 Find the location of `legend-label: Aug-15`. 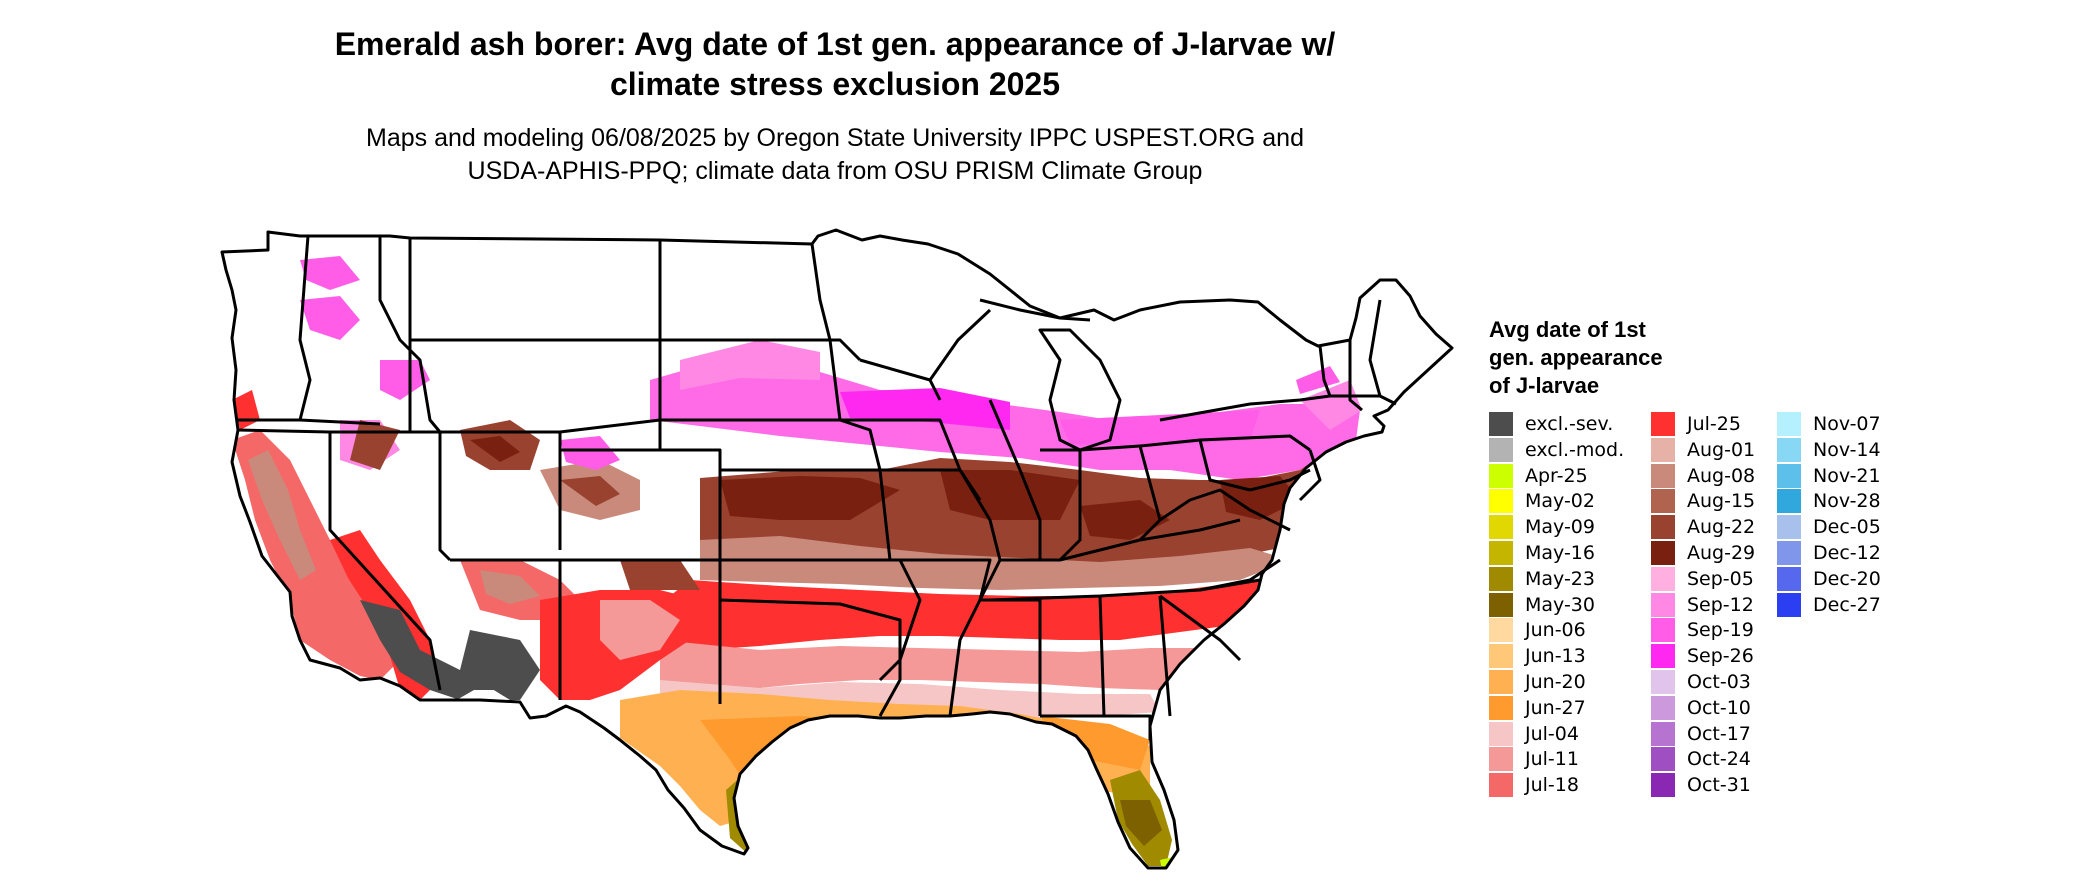

legend-label: Aug-15 is located at coordinates (1721, 501).